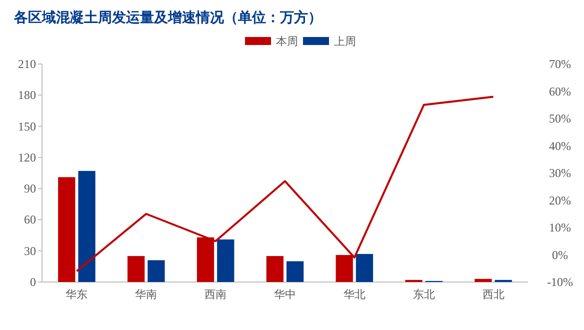 This screenshot has width=584, height=330. Describe the element at coordinates (560, 255) in the screenshot. I see `y2-tick-label: 0%` at that location.